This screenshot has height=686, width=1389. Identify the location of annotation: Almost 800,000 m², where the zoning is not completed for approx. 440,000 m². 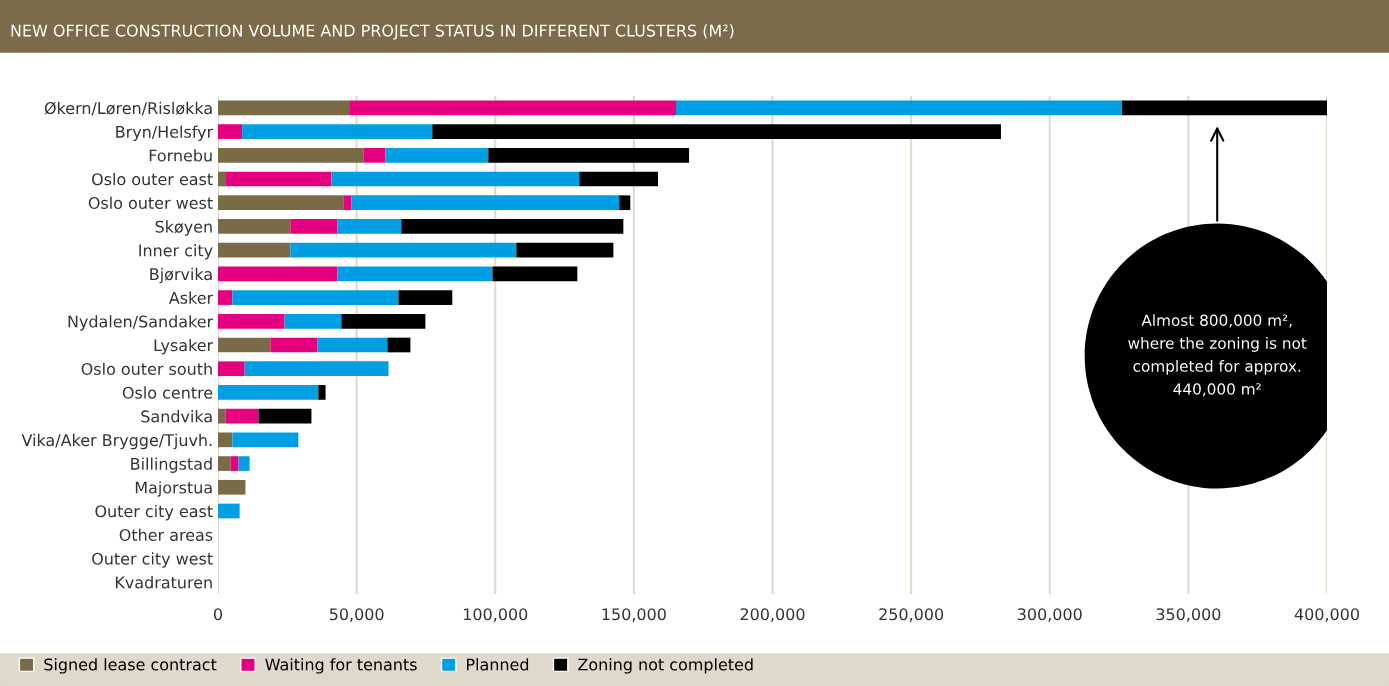
(1217, 355).